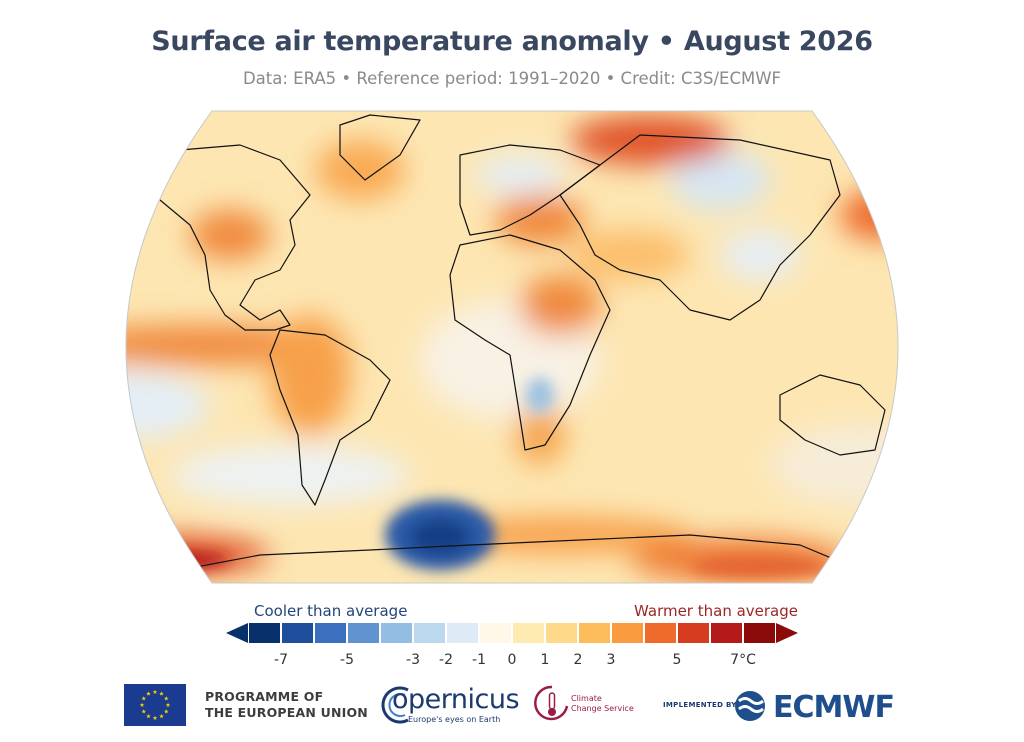 The width and height of the screenshot is (1024, 742). I want to click on colorbar-arrow-low, so click(237, 633).